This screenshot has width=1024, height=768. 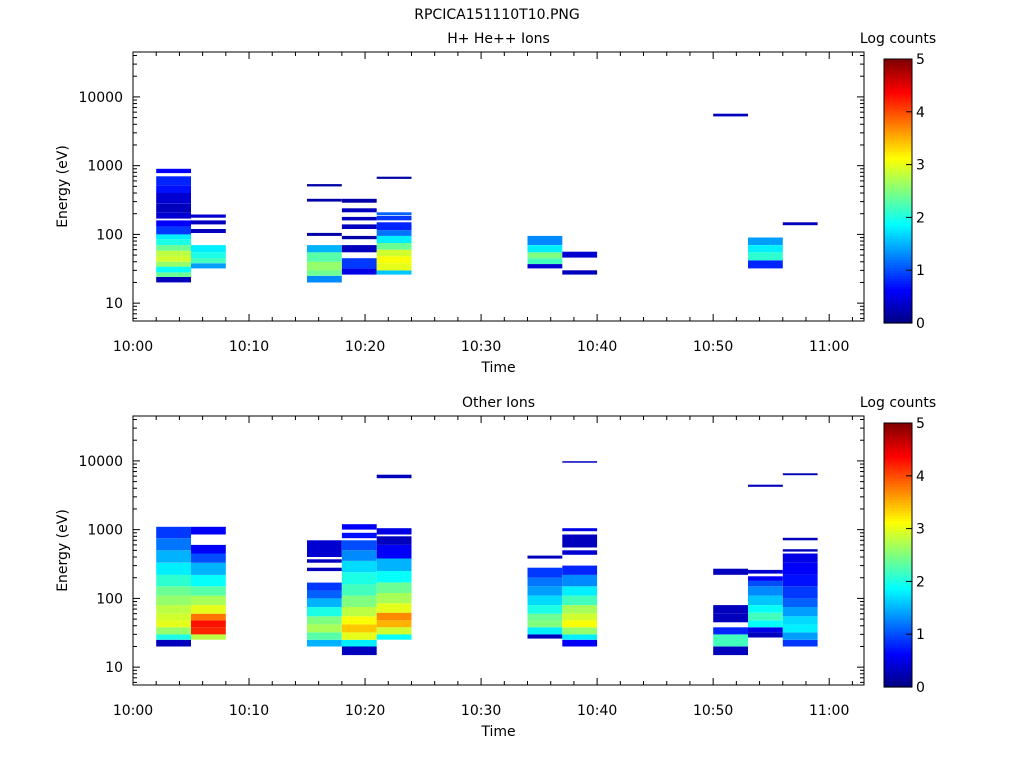 What do you see at coordinates (920, 218) in the screenshot?
I see `colorbar-tick-label: 2` at bounding box center [920, 218].